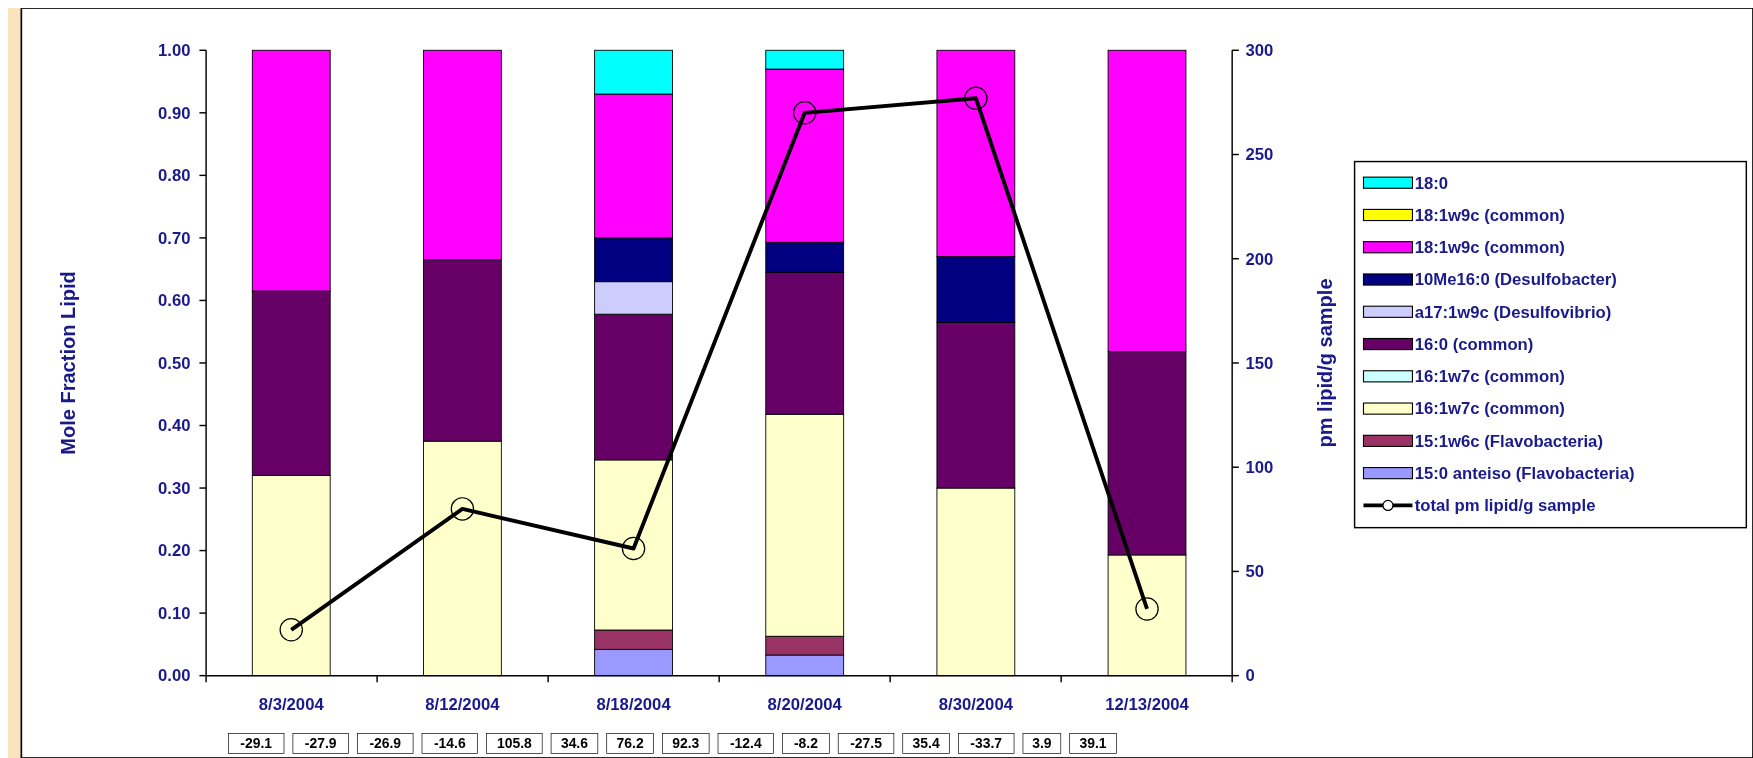 The height and width of the screenshot is (758, 1753). I want to click on y2-tick-label: 50, so click(1255, 572).